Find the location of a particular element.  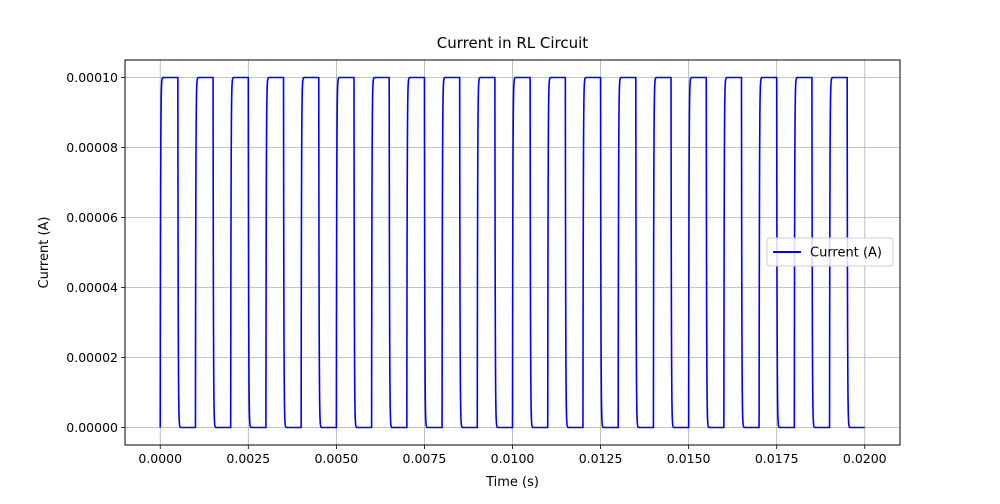

x-tick-label: 0.0050 is located at coordinates (336, 458).